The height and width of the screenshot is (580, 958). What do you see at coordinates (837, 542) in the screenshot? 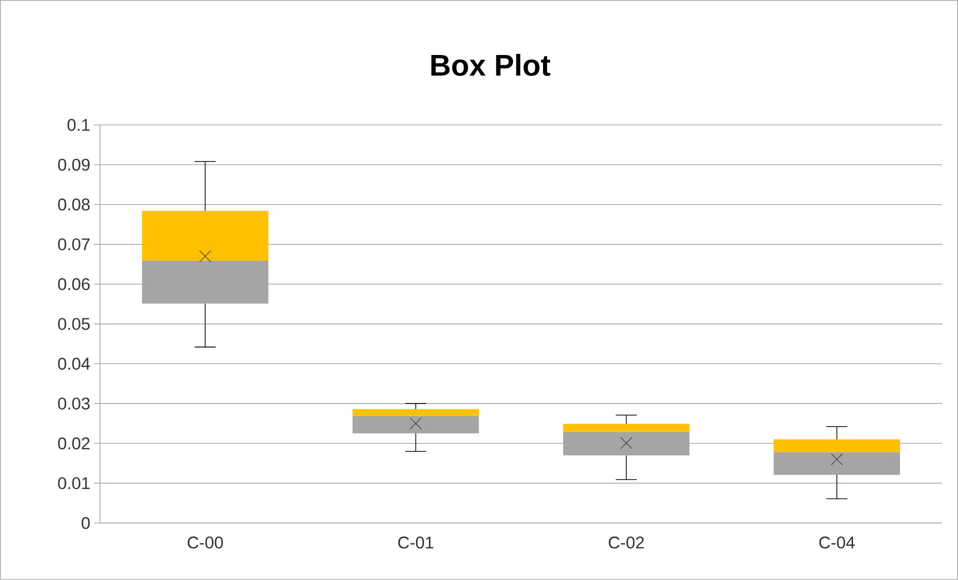
I see `x-tick-label: C-04` at bounding box center [837, 542].